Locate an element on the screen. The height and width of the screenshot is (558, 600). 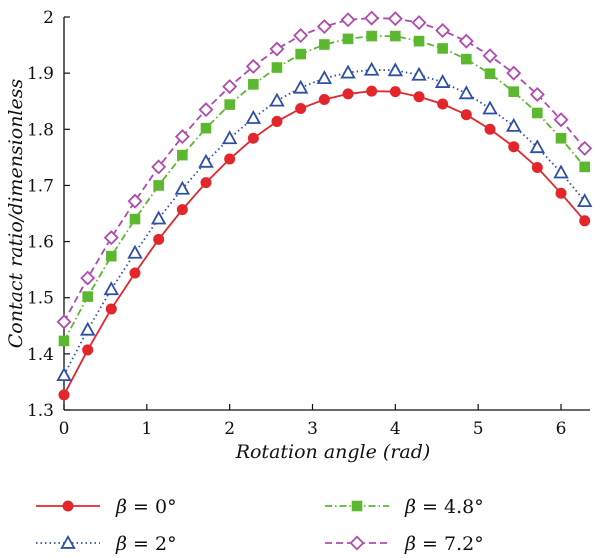
y-tick-label: 1.9 is located at coordinates (40, 74).